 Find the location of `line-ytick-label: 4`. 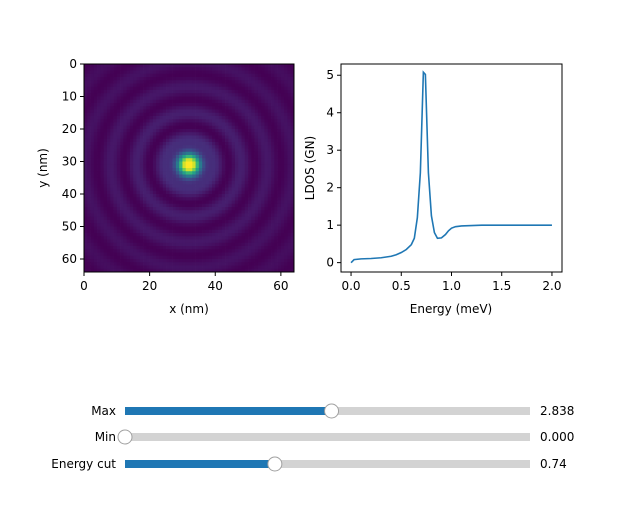

line-ytick-label: 4 is located at coordinates (330, 113).